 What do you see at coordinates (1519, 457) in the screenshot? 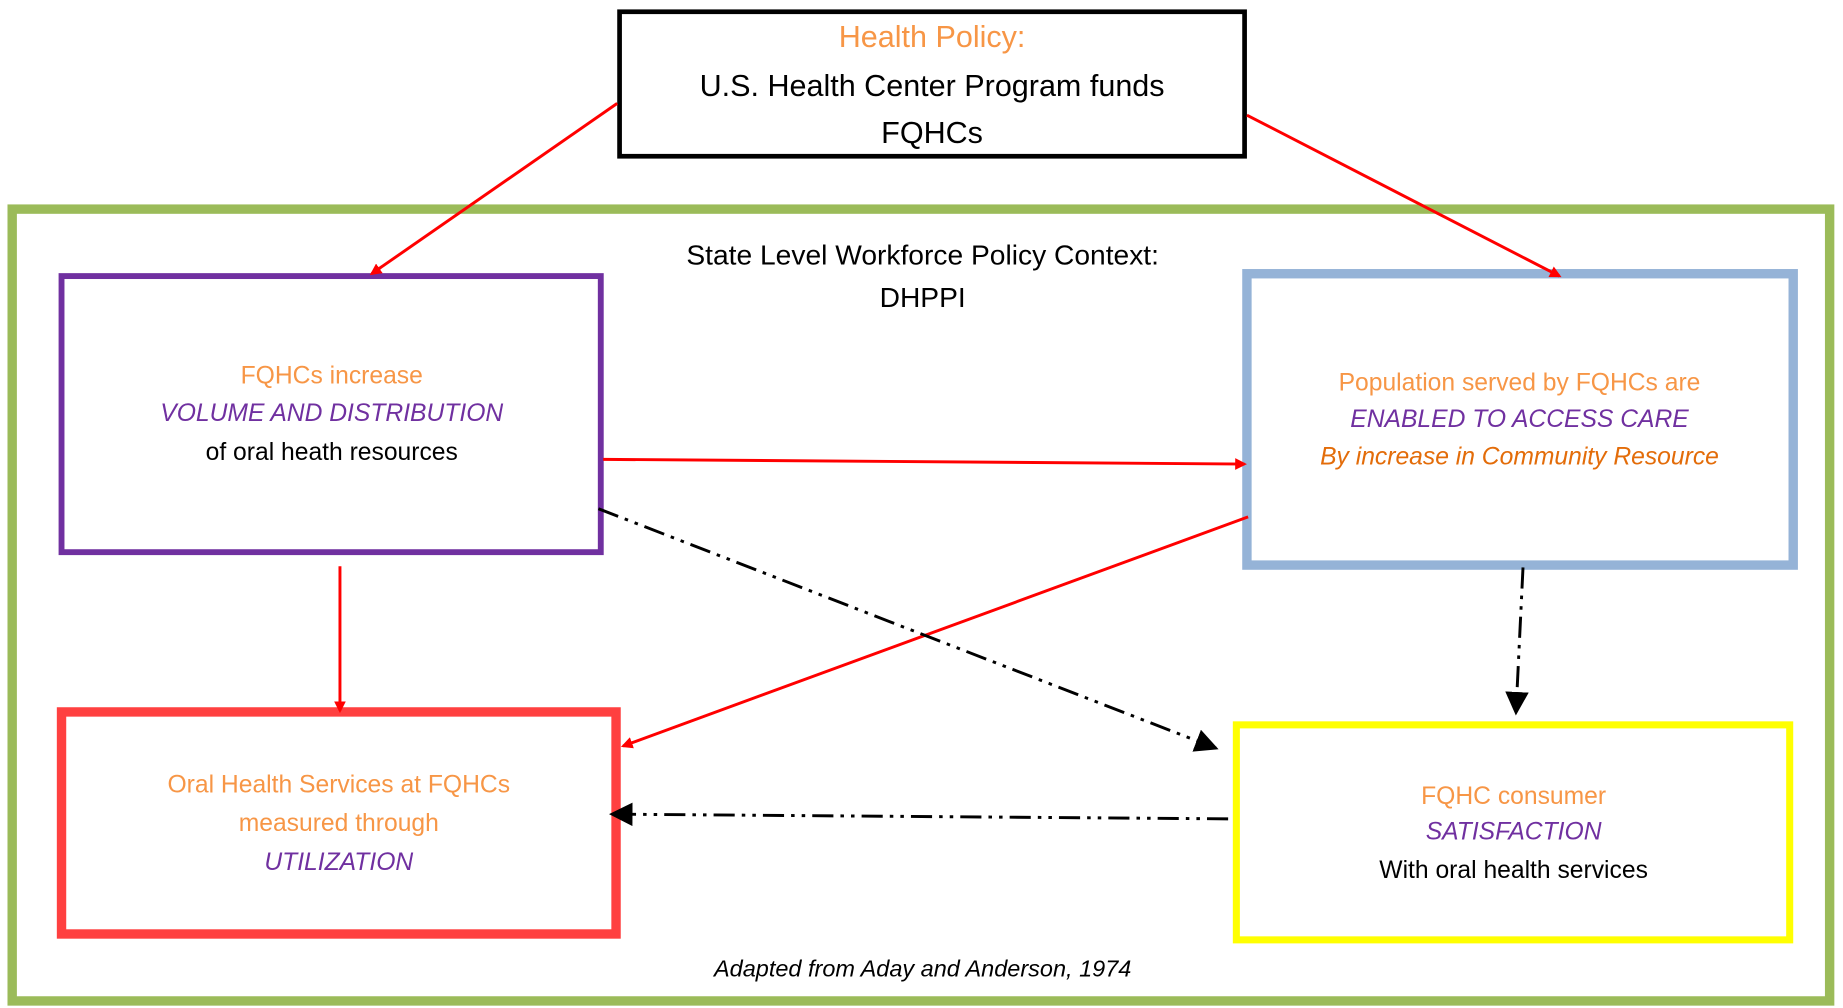
I see `node-line: By increase in Community Resource` at bounding box center [1519, 457].